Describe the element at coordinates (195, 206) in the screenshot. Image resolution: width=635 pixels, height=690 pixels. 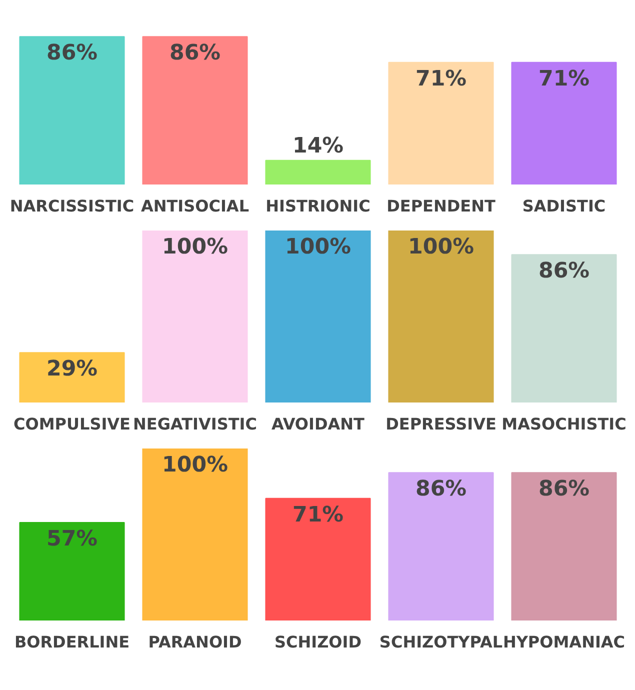
I see `x-tick-label: ANTISOCIAL` at that location.